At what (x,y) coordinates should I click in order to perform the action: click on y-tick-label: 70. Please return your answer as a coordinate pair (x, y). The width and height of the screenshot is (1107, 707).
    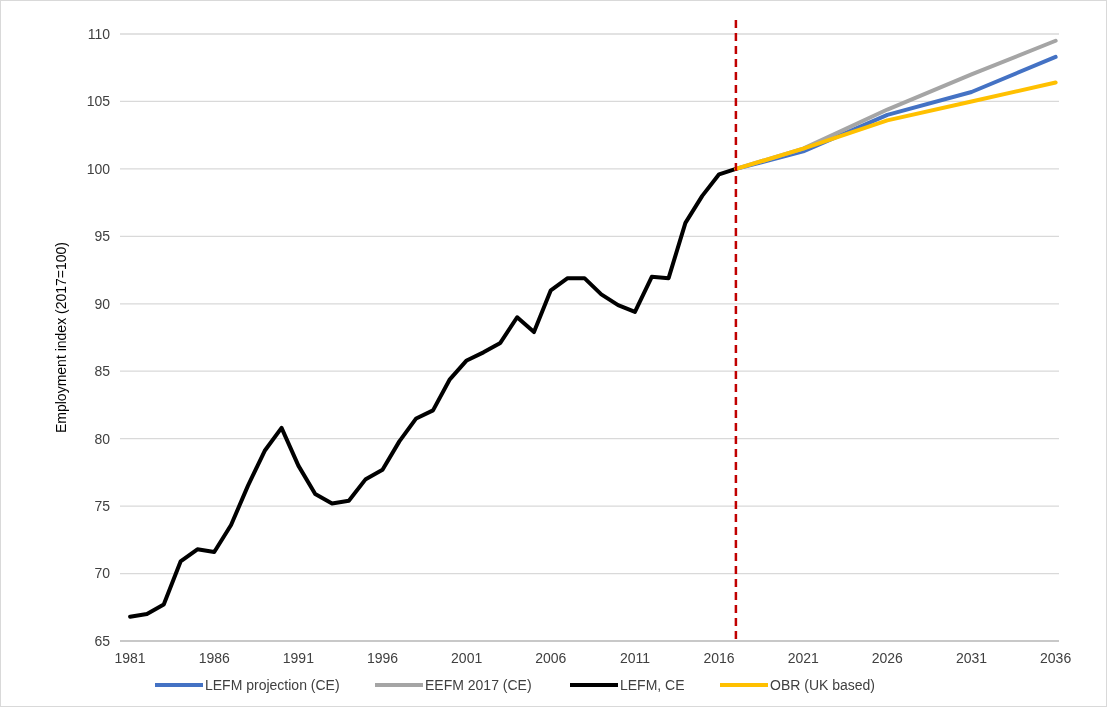
    Looking at the image, I should click on (102, 573).